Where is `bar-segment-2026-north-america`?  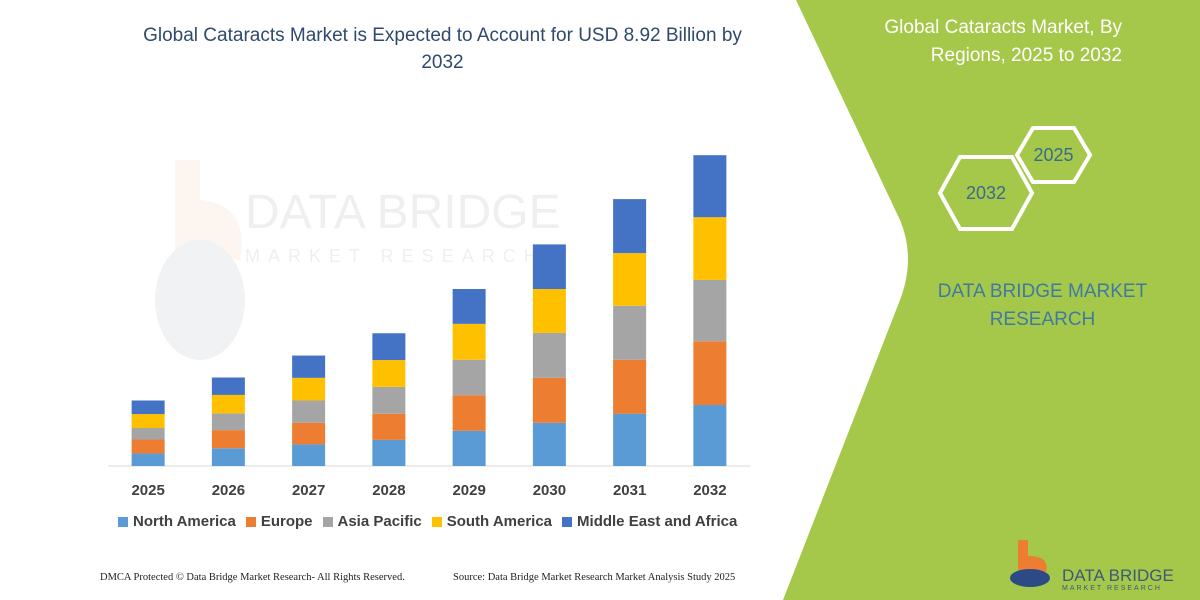 bar-segment-2026-north-america is located at coordinates (228, 457).